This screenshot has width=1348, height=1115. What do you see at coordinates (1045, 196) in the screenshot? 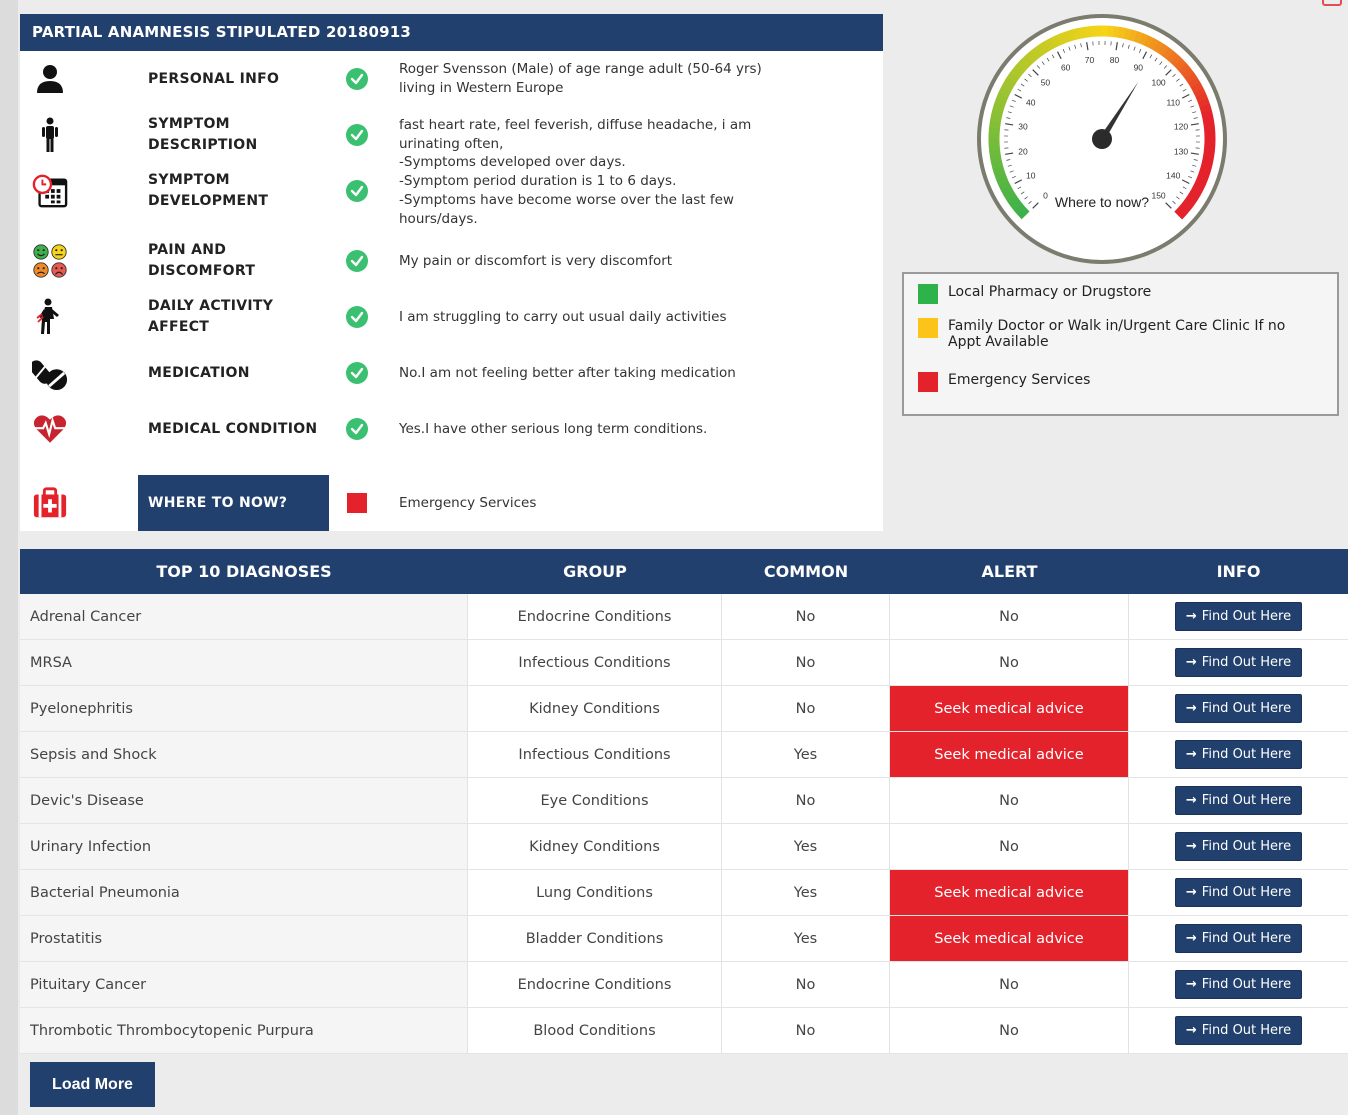
I see `gauge-tick-label: 0` at bounding box center [1045, 196].